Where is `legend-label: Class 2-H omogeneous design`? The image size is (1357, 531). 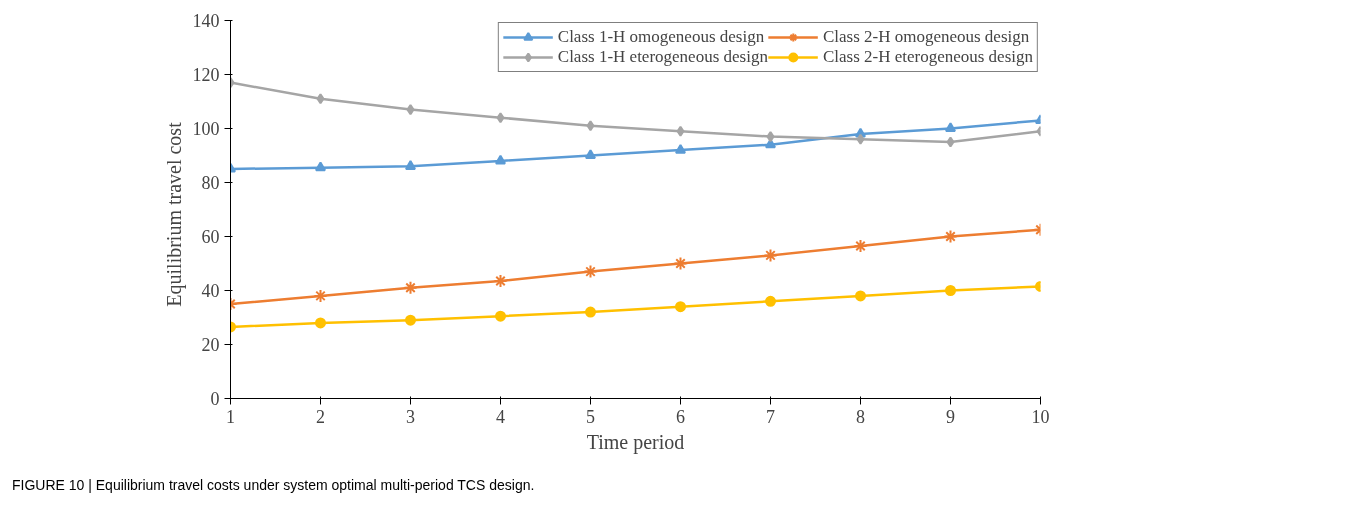 legend-label: Class 2-H omogeneous design is located at coordinates (926, 37).